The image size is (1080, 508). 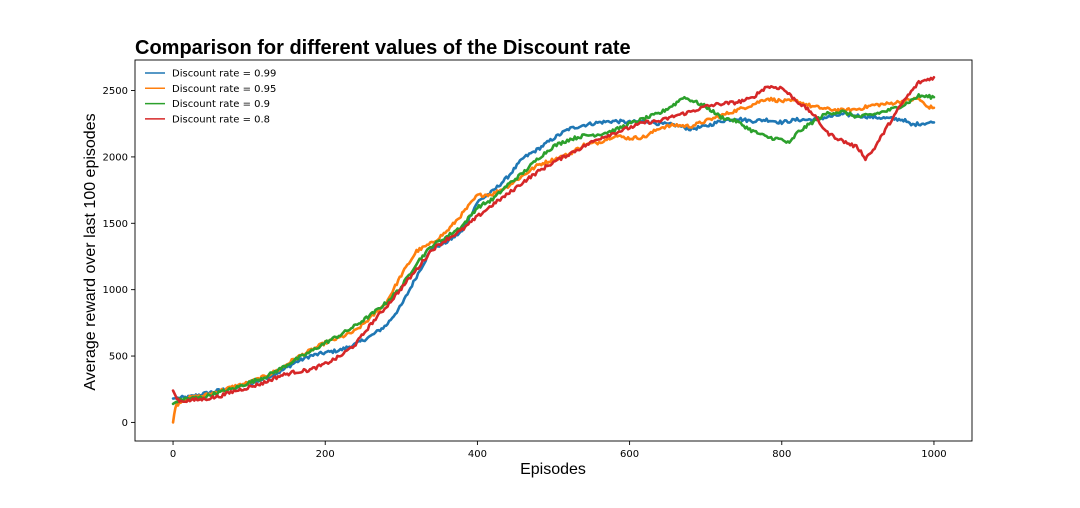 What do you see at coordinates (115, 91) in the screenshot?
I see `y-tick-label: 2500` at bounding box center [115, 91].